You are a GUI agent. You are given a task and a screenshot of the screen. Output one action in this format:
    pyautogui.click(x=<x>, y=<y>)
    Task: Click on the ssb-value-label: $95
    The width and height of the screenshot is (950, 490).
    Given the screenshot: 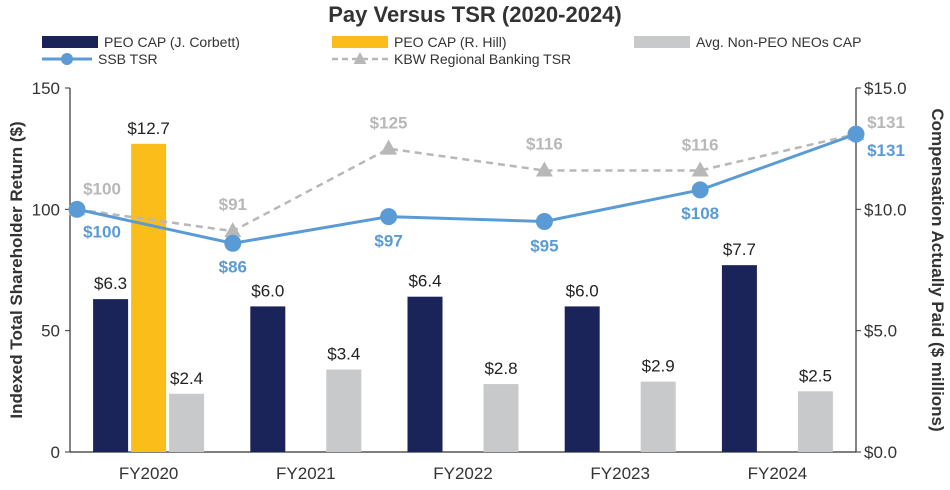 What is the action you would take?
    pyautogui.click(x=544, y=245)
    